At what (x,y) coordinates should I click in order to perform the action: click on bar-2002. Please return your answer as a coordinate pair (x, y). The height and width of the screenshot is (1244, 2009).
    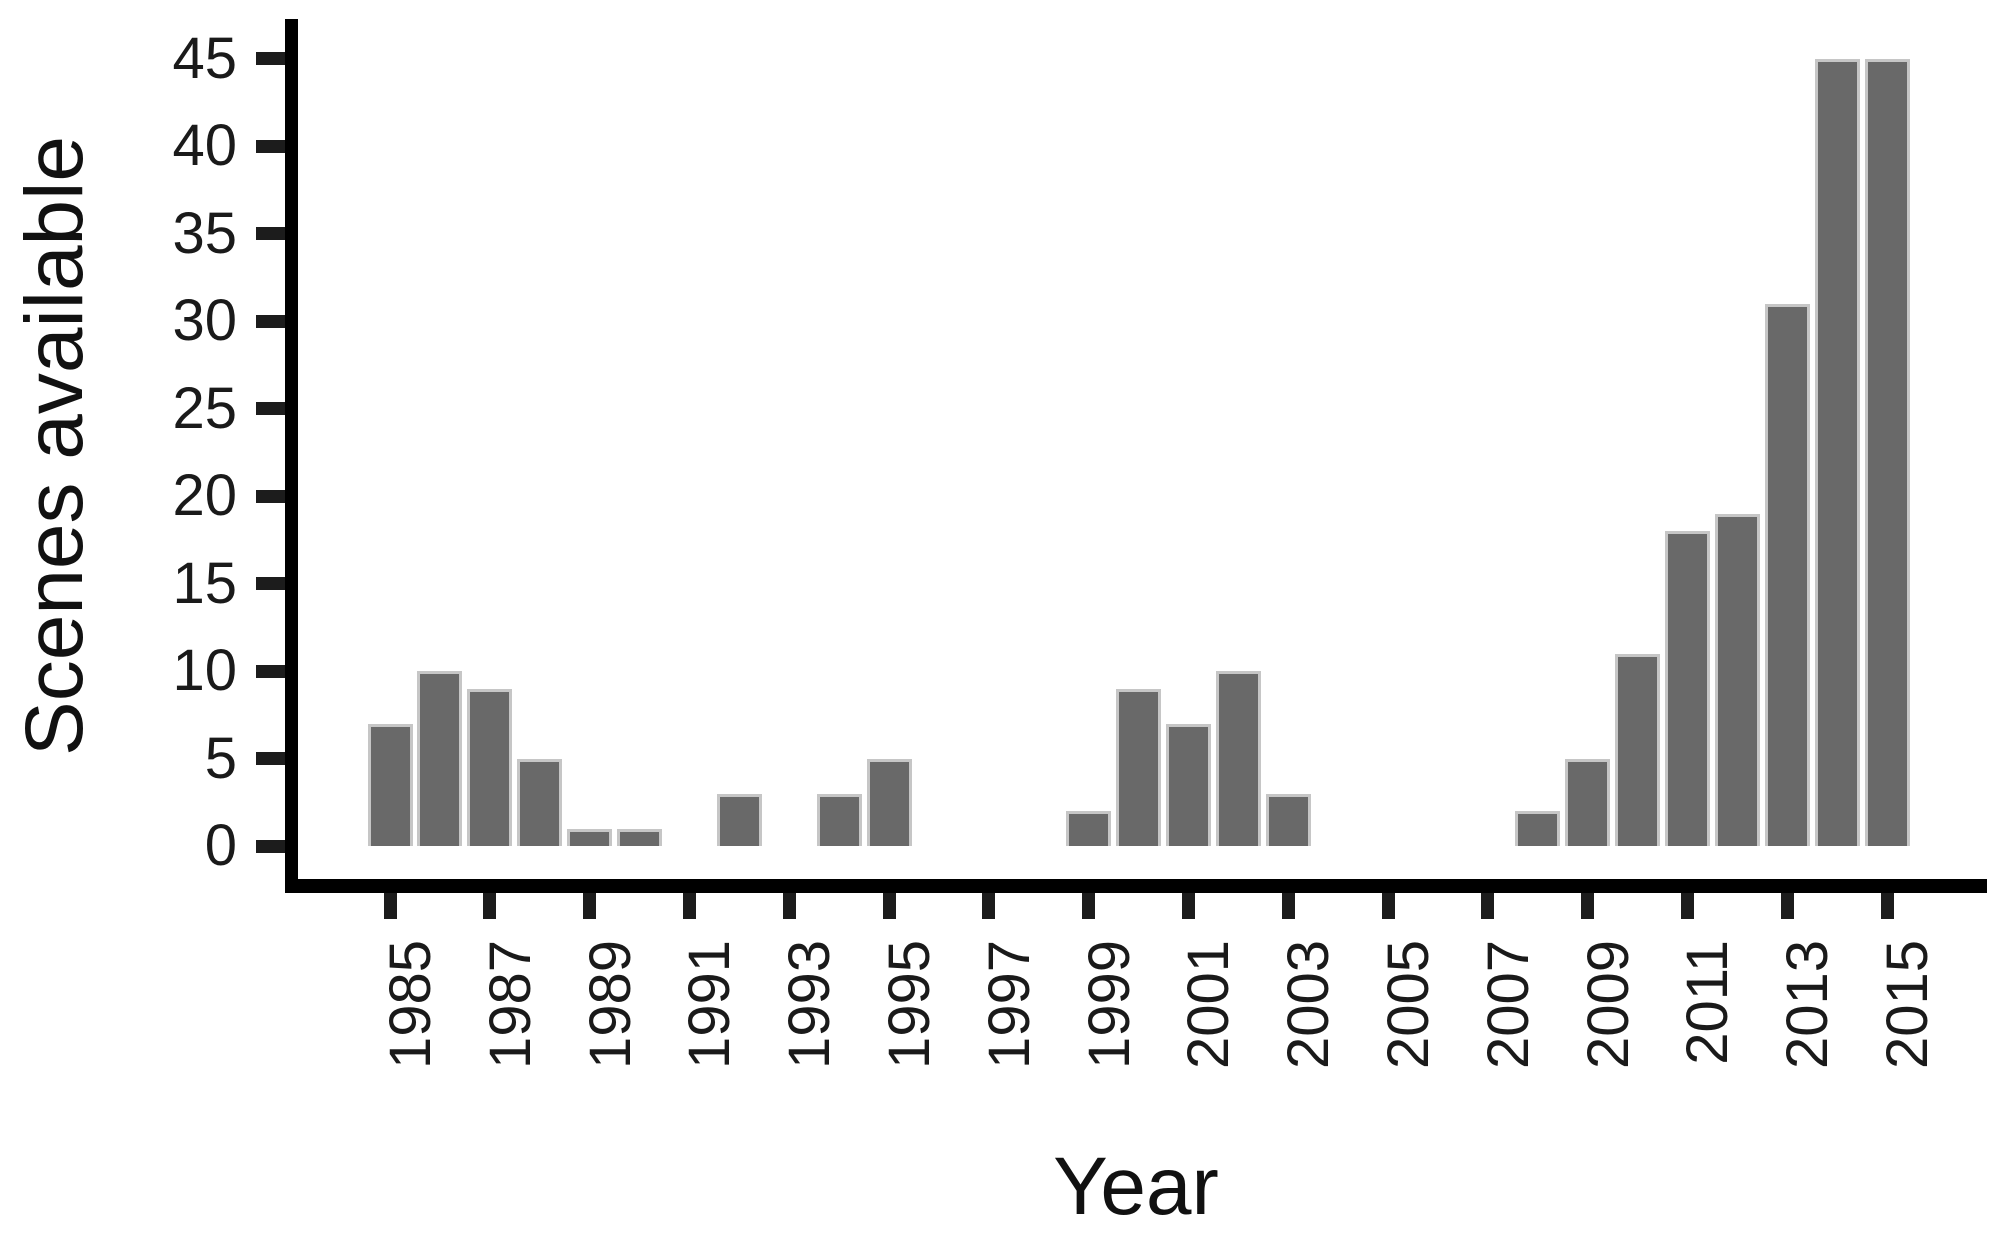
    Looking at the image, I should click on (1238, 758).